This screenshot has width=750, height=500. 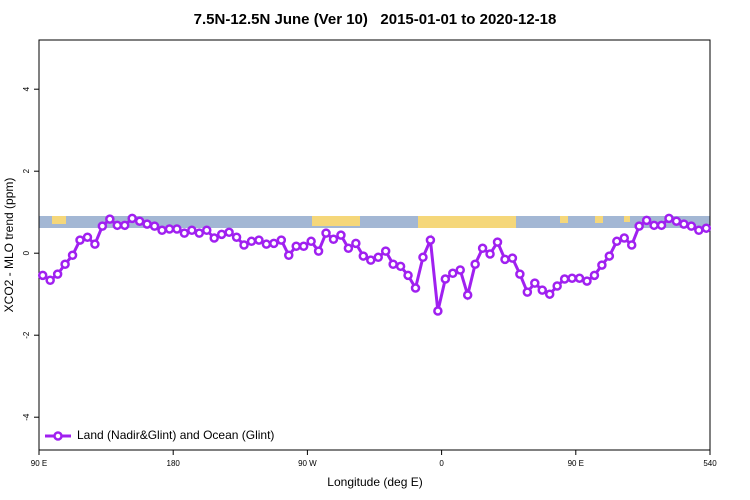 I want to click on y-tick-label: 2, so click(x=26, y=170).